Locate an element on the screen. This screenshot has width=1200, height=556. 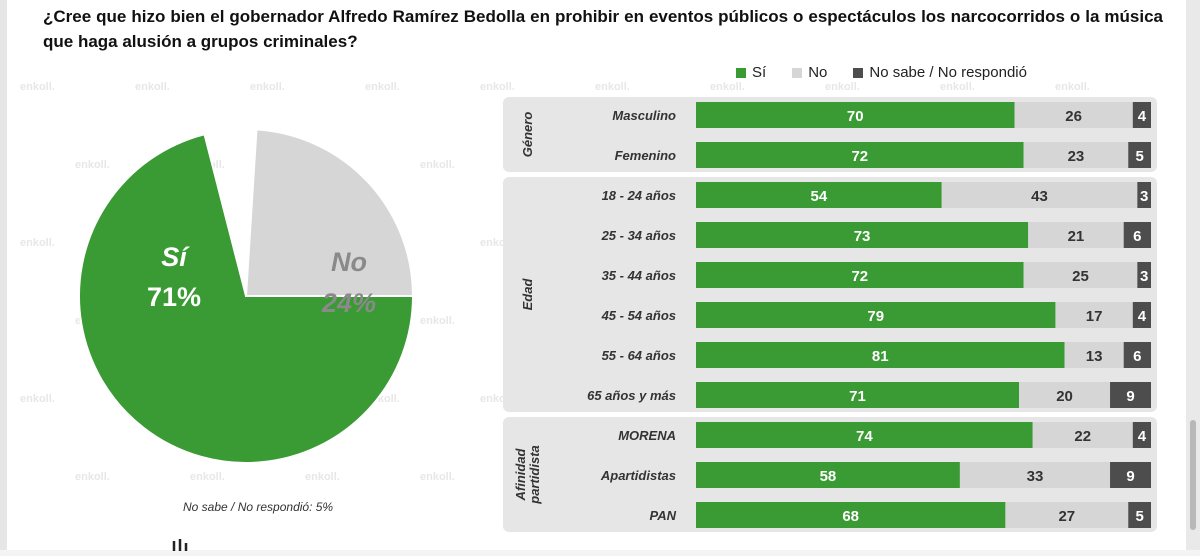
legend-item-ns: No sabe / No respondió is located at coordinates (940, 72).